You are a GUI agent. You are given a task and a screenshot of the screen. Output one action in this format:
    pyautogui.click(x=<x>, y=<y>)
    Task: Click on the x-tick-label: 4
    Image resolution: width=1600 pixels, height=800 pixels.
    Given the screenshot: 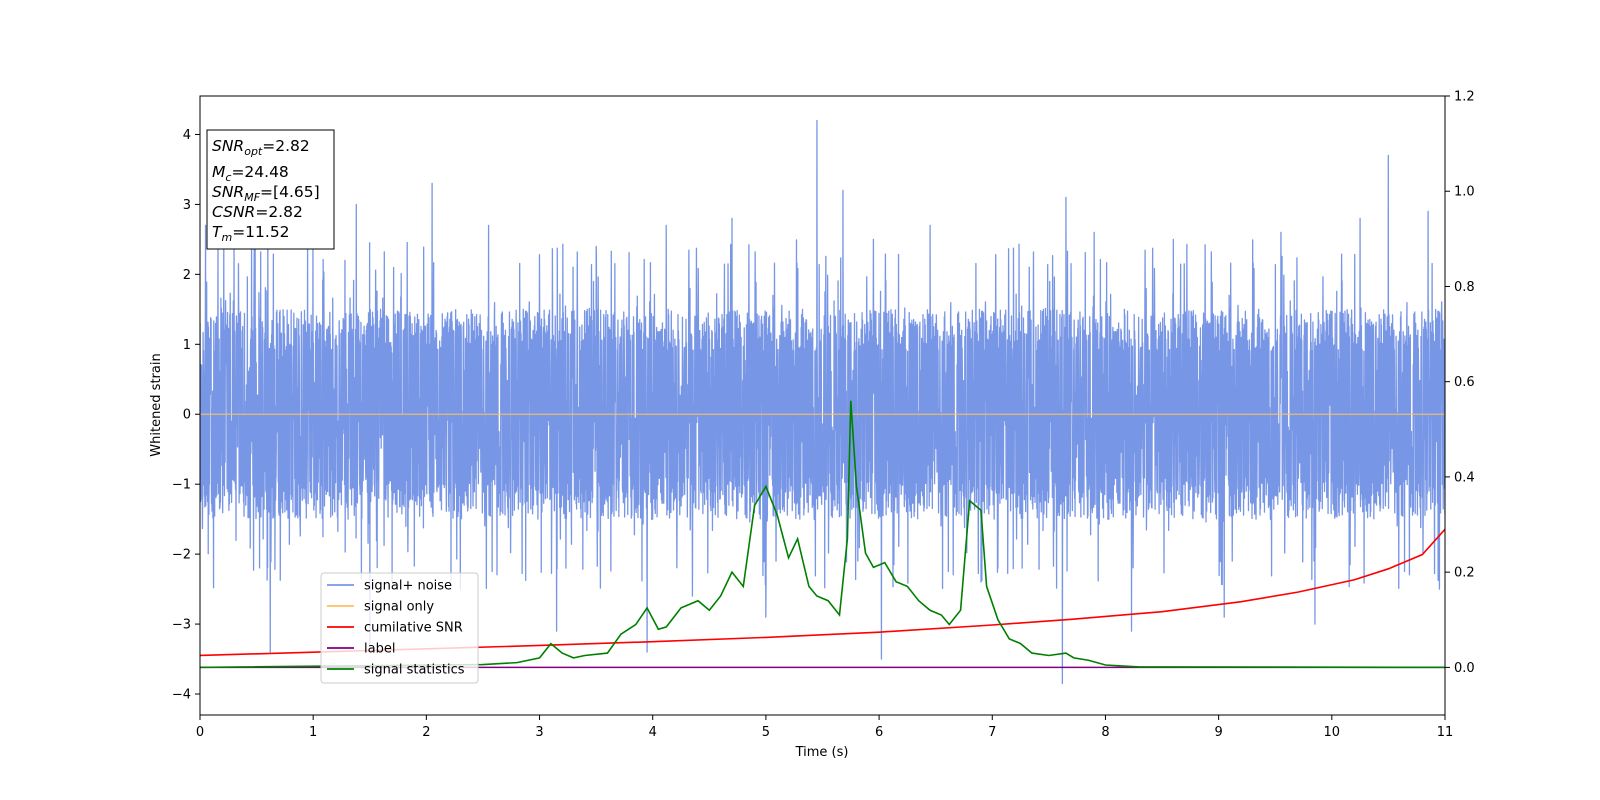 What is the action you would take?
    pyautogui.click(x=653, y=732)
    